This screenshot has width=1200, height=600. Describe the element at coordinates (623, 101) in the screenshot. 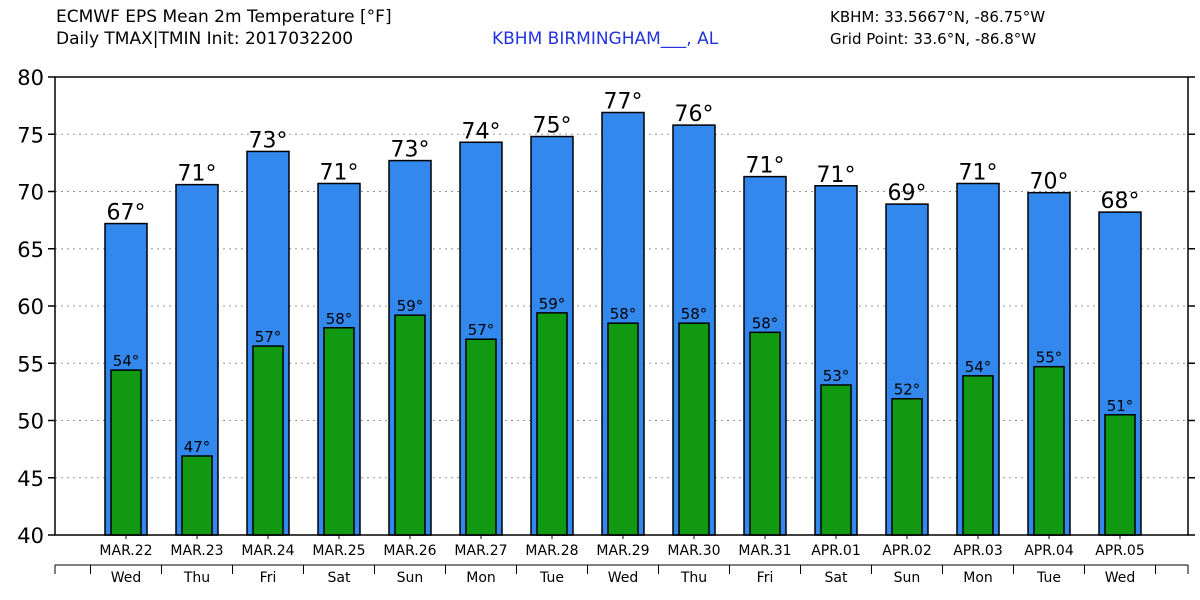

I see `tmax-data-label: 77°` at that location.